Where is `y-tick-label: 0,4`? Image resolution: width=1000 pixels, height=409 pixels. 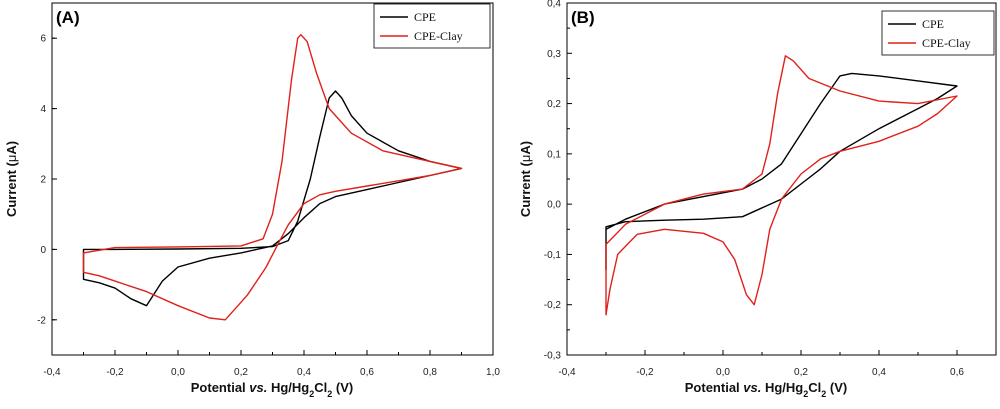 y-tick-label: 0,4 is located at coordinates (554, 5).